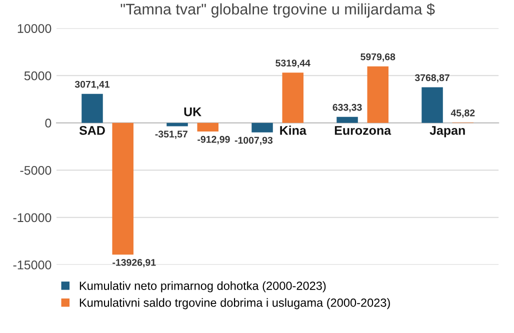 The image size is (514, 333). I want to click on data-label: -351,57, so click(171, 134).